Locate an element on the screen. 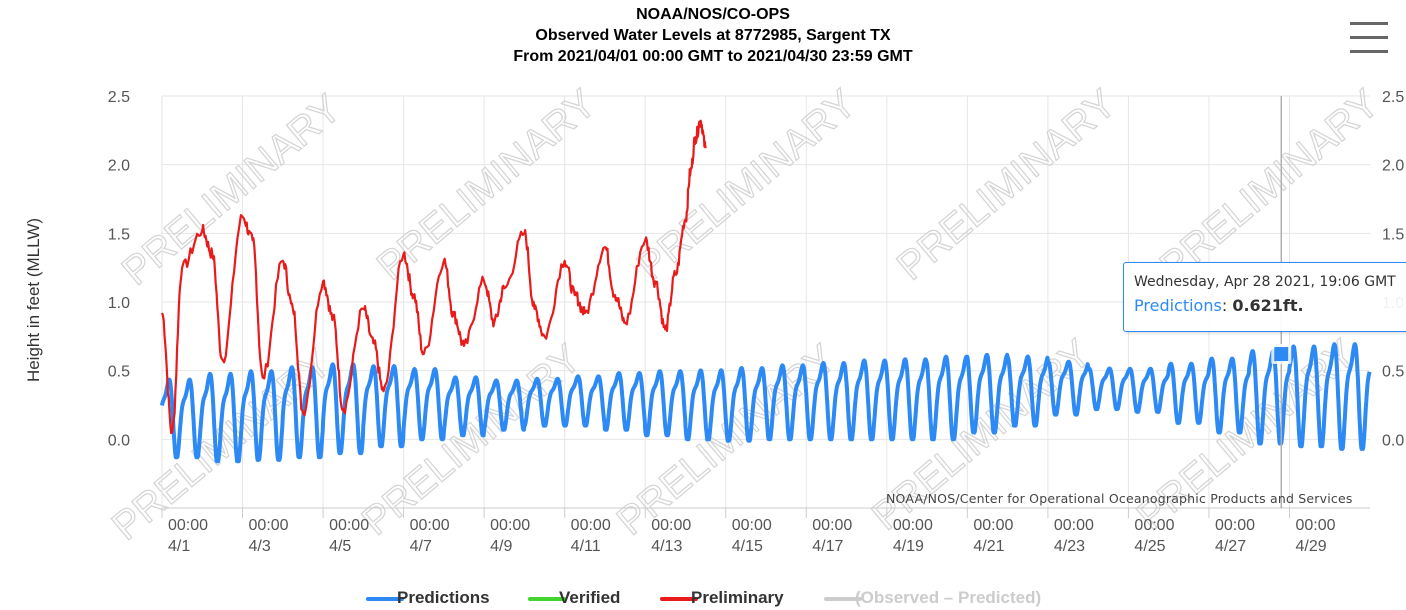  x-tick-label-date: 4/23 is located at coordinates (1069, 546).